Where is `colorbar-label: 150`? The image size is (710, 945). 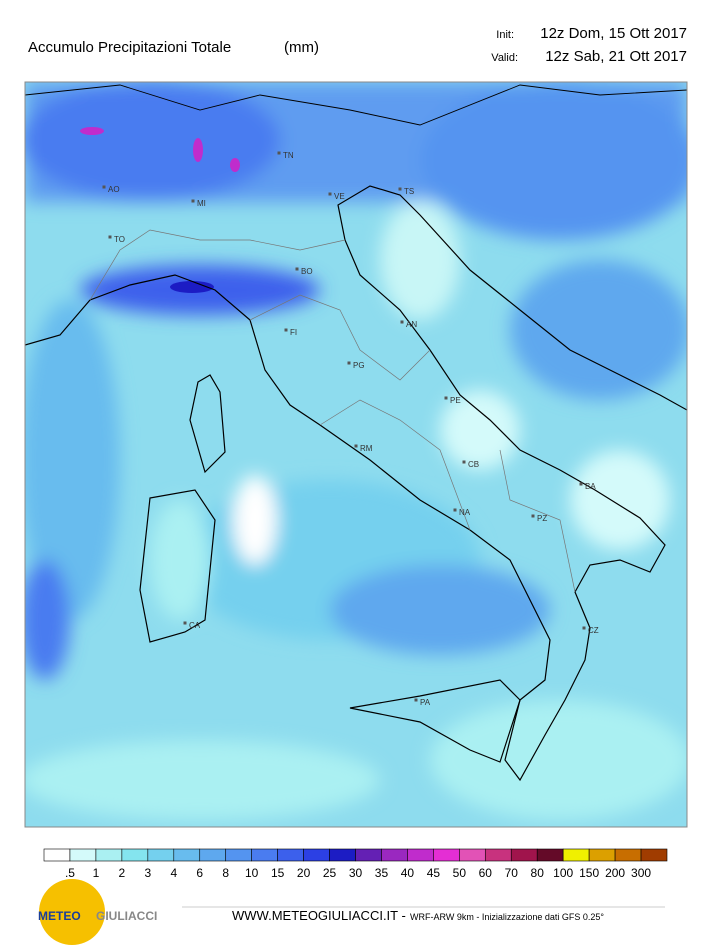 colorbar-label: 150 is located at coordinates (589, 873).